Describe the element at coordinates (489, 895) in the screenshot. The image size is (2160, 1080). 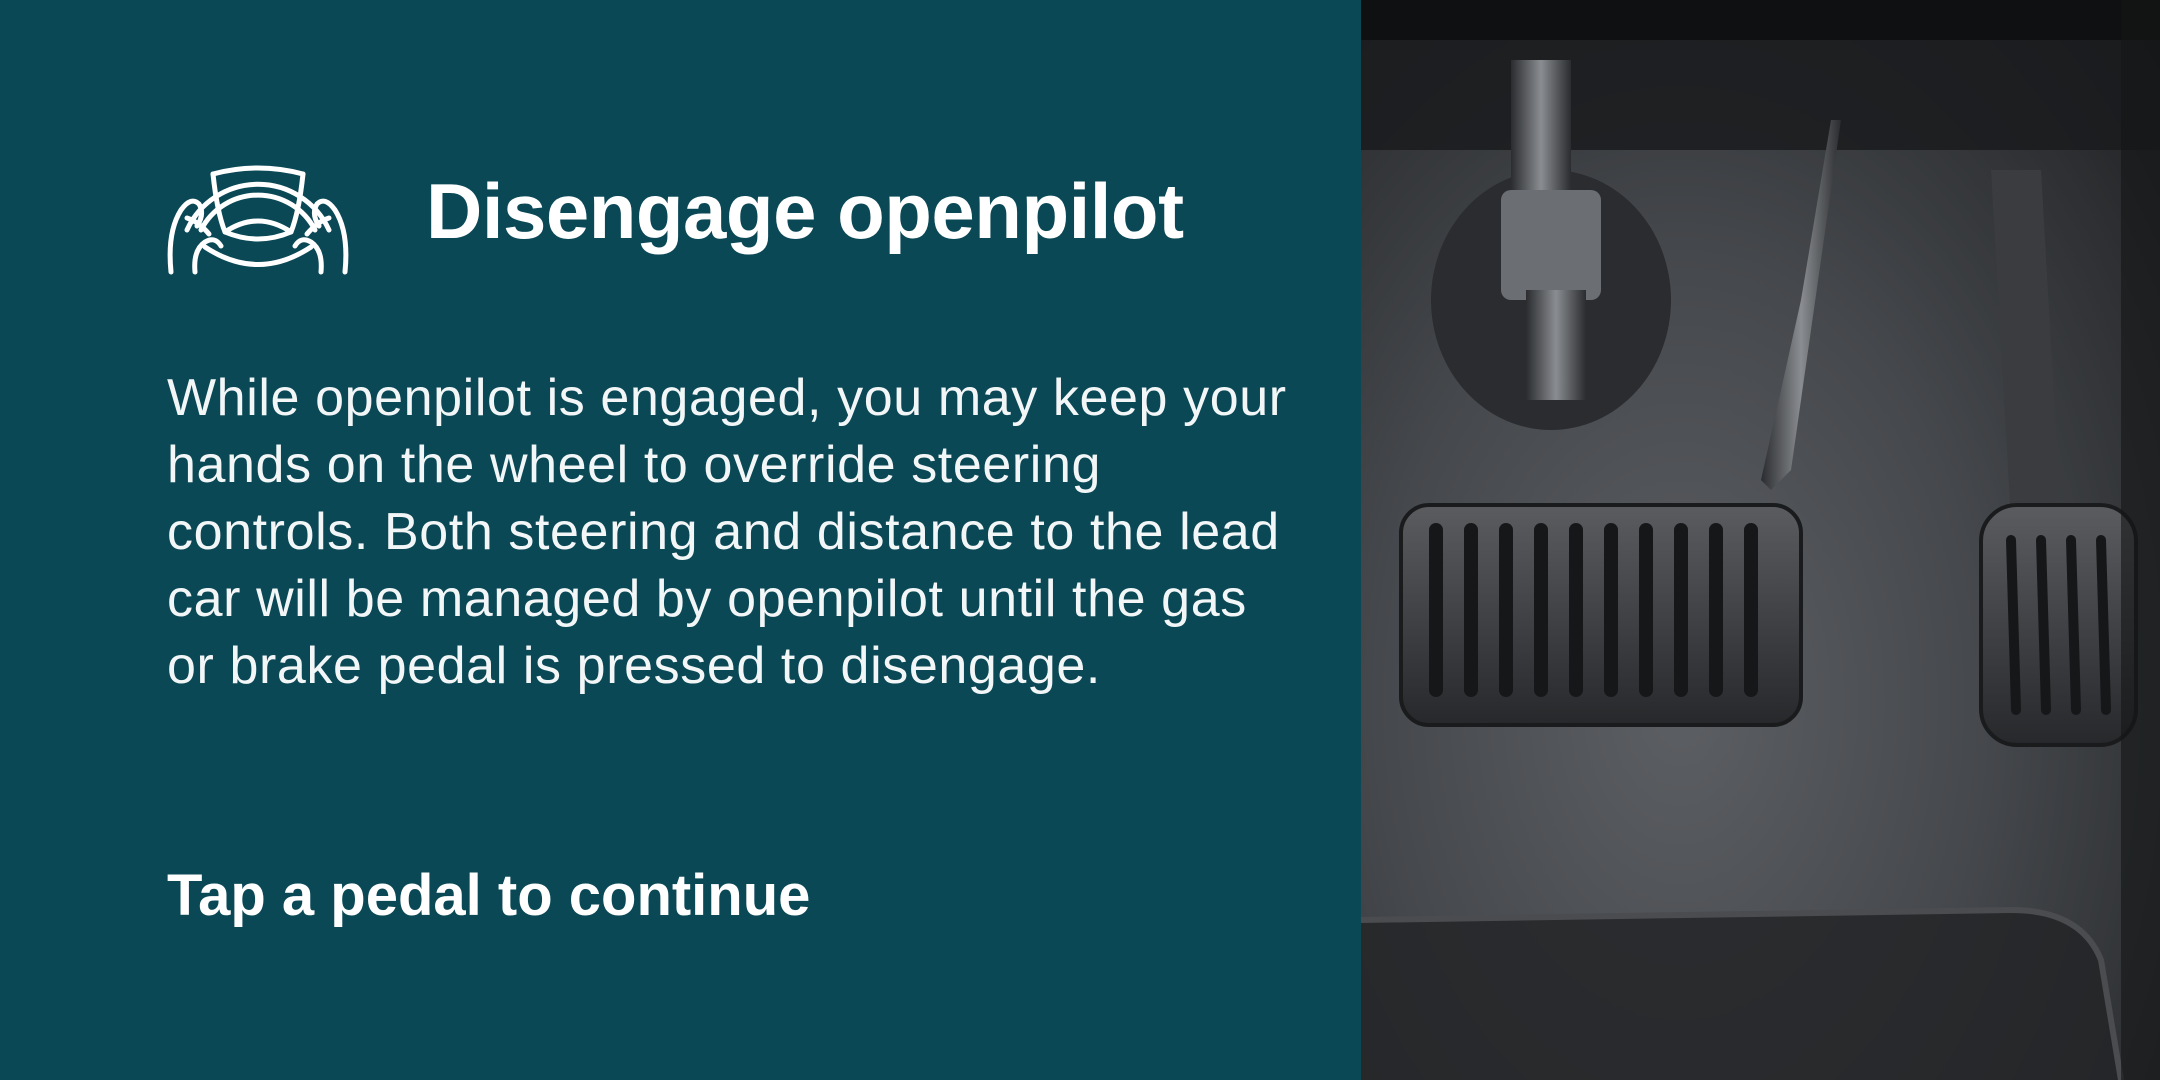
I see `continue-prompt: Tap a pedal to continue` at that location.